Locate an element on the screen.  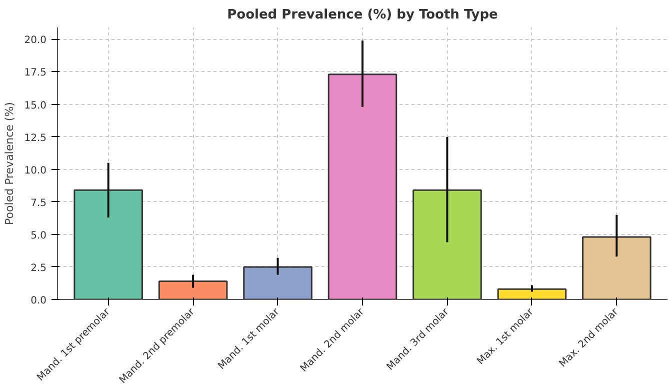
y-tick-label: 20.0 is located at coordinates (35, 40).